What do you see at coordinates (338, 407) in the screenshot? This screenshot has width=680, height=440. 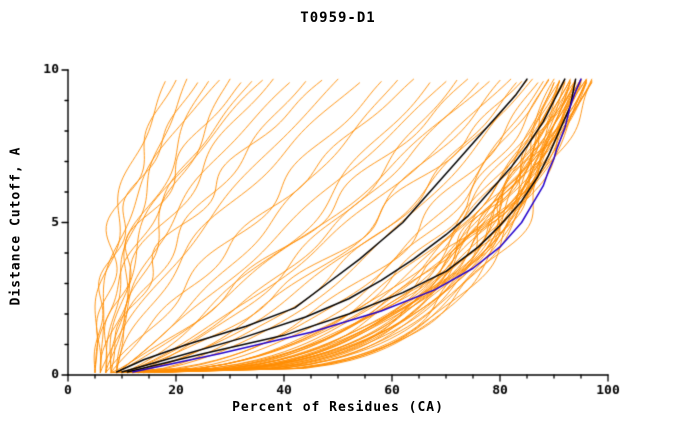 I see `x-axis-label: Percent of Residues (CA)` at bounding box center [338, 407].